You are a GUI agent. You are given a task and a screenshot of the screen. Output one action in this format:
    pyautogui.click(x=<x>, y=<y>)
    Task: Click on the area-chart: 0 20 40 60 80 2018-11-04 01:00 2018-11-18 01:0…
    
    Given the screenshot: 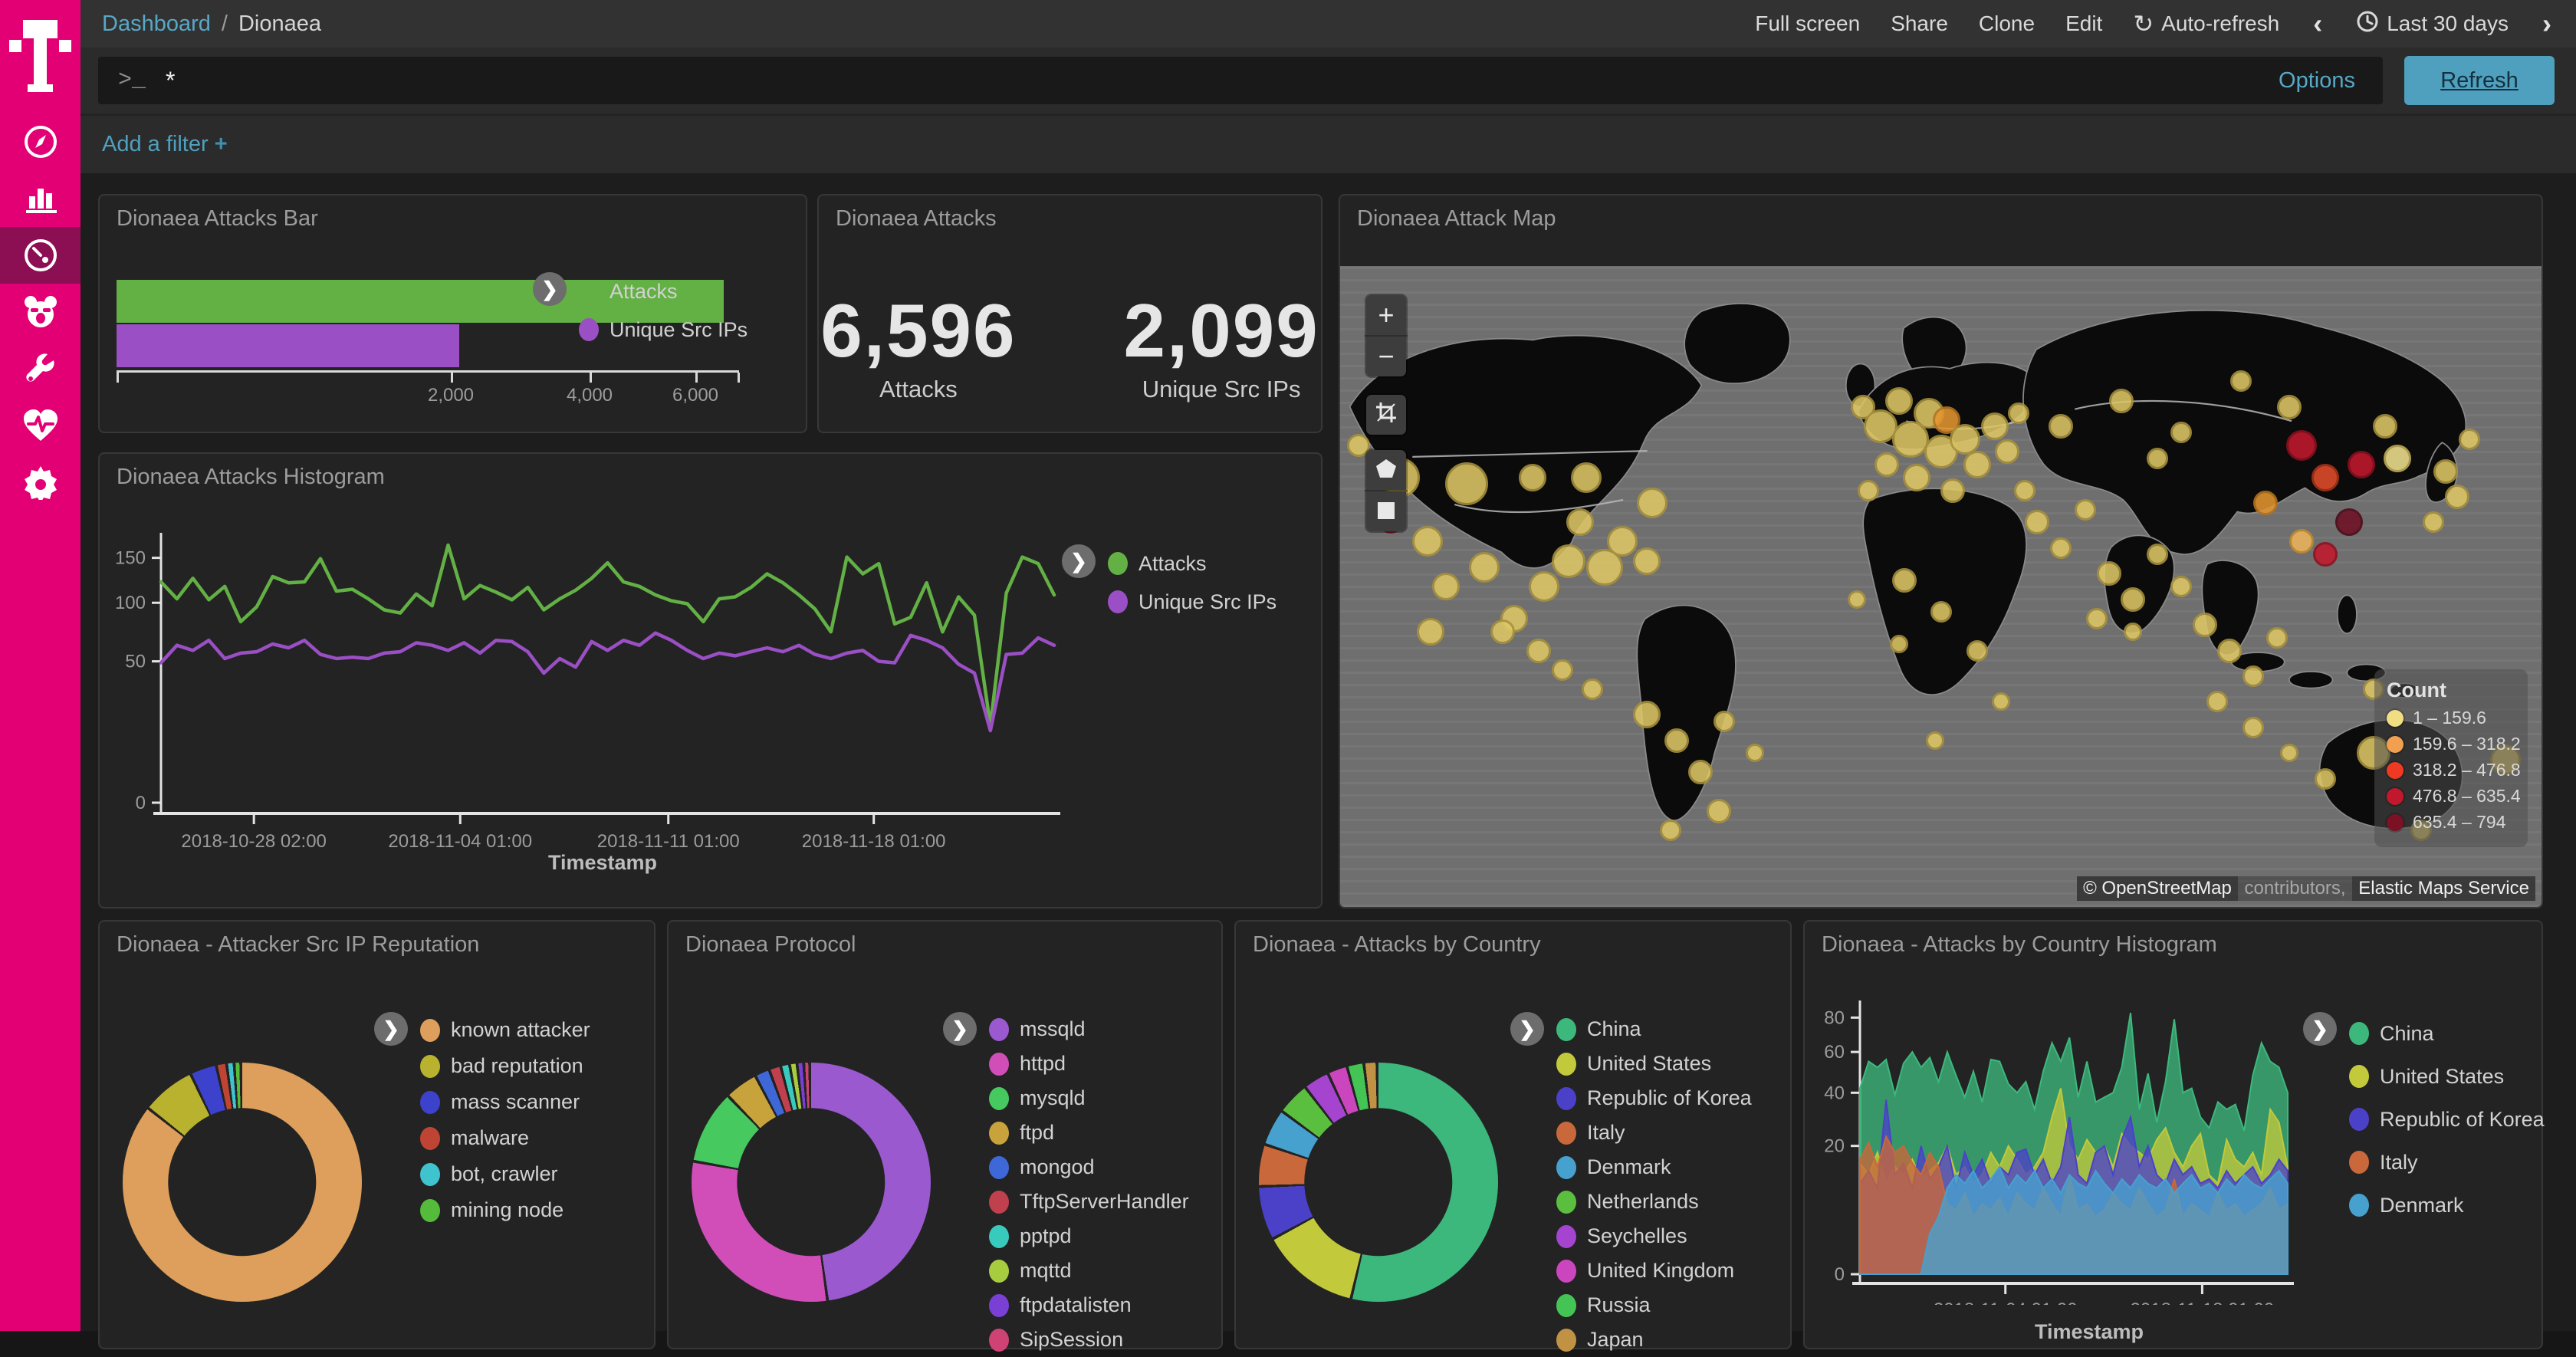 What is the action you would take?
    pyautogui.click(x=2173, y=1121)
    